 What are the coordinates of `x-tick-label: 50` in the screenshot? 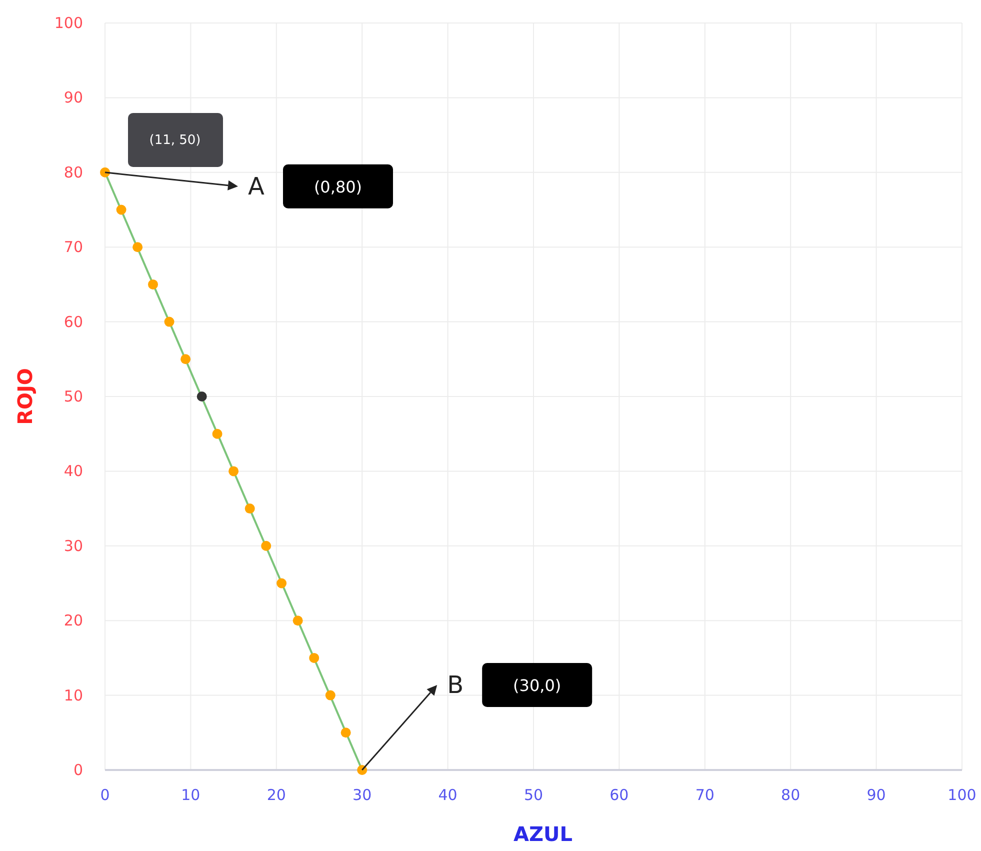 It's located at (534, 795).